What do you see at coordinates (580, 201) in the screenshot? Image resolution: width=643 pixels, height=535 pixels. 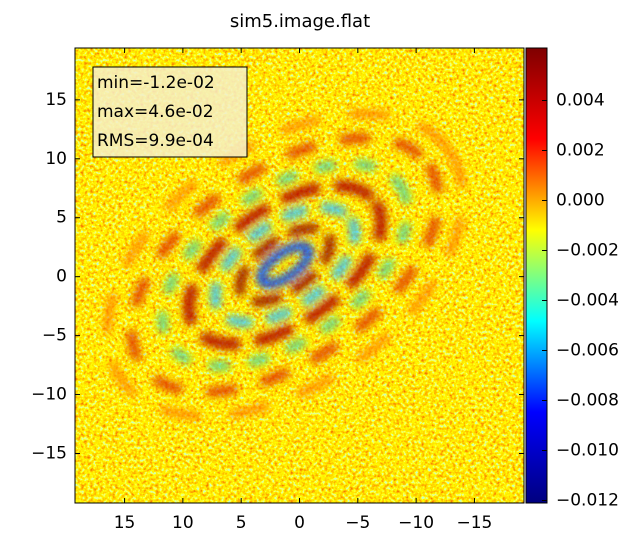 I see `colorbar-tick-label: 0.000` at bounding box center [580, 201].